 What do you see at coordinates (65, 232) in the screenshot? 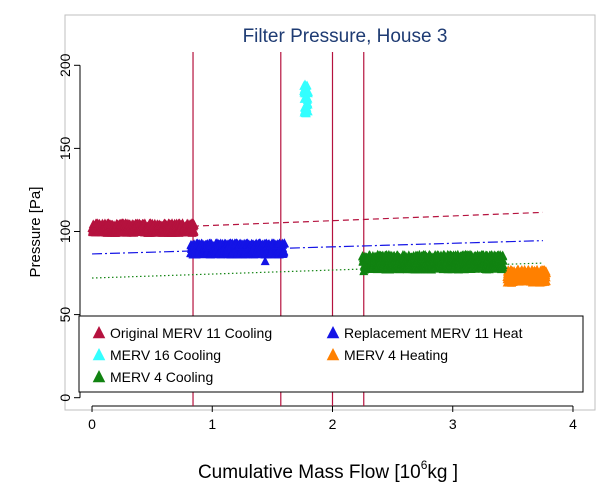
I see `y-tick-label: 100` at bounding box center [65, 232].